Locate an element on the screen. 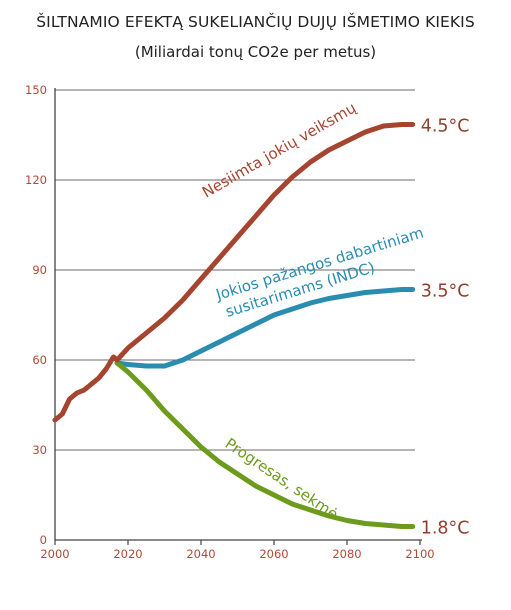 The image size is (511, 610). x-tick-label-2040: 2040 is located at coordinates (200, 554).